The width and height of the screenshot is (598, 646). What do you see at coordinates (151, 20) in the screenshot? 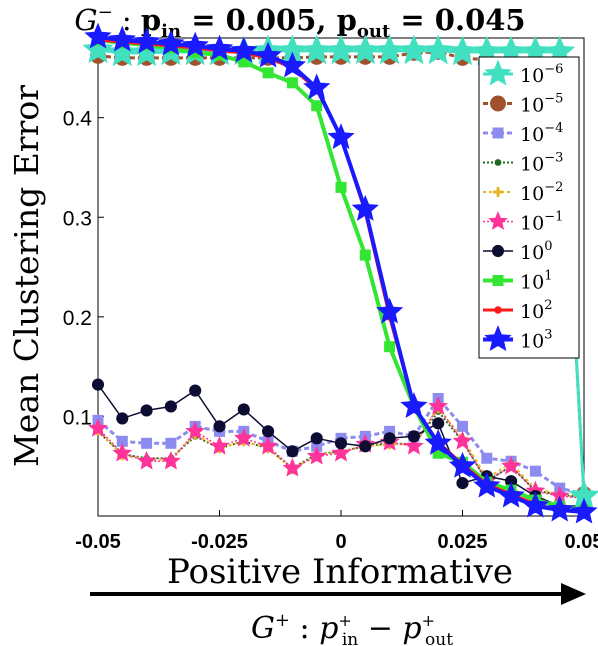
I see `chart-title-p1: p` at bounding box center [151, 20].